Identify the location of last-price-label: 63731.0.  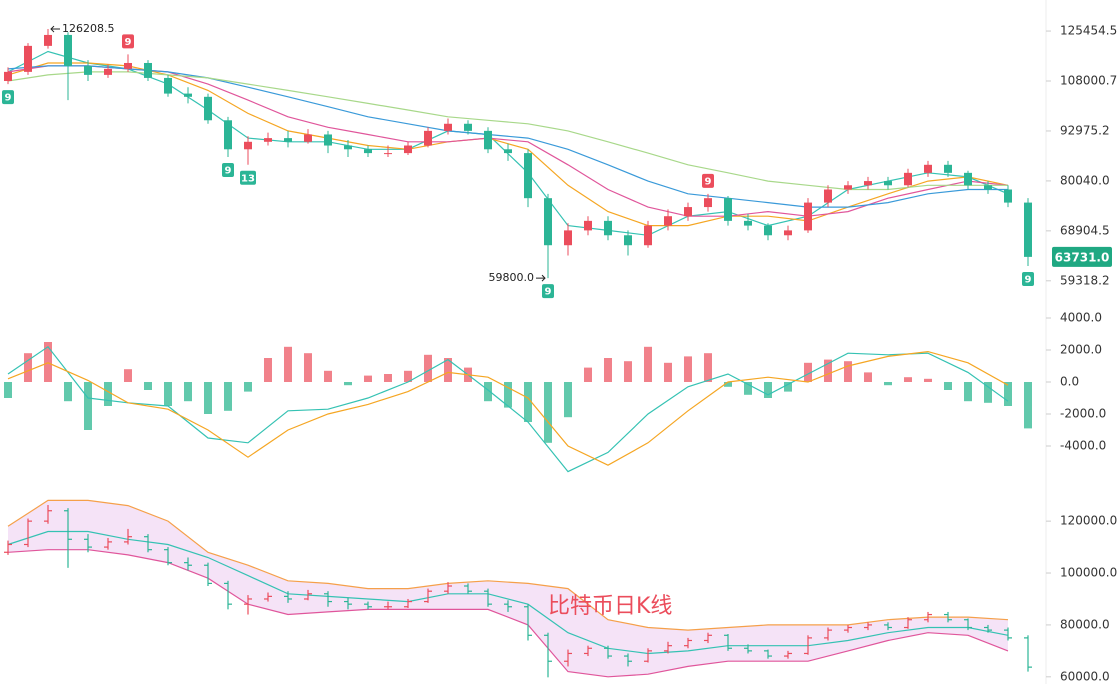
(1082, 257).